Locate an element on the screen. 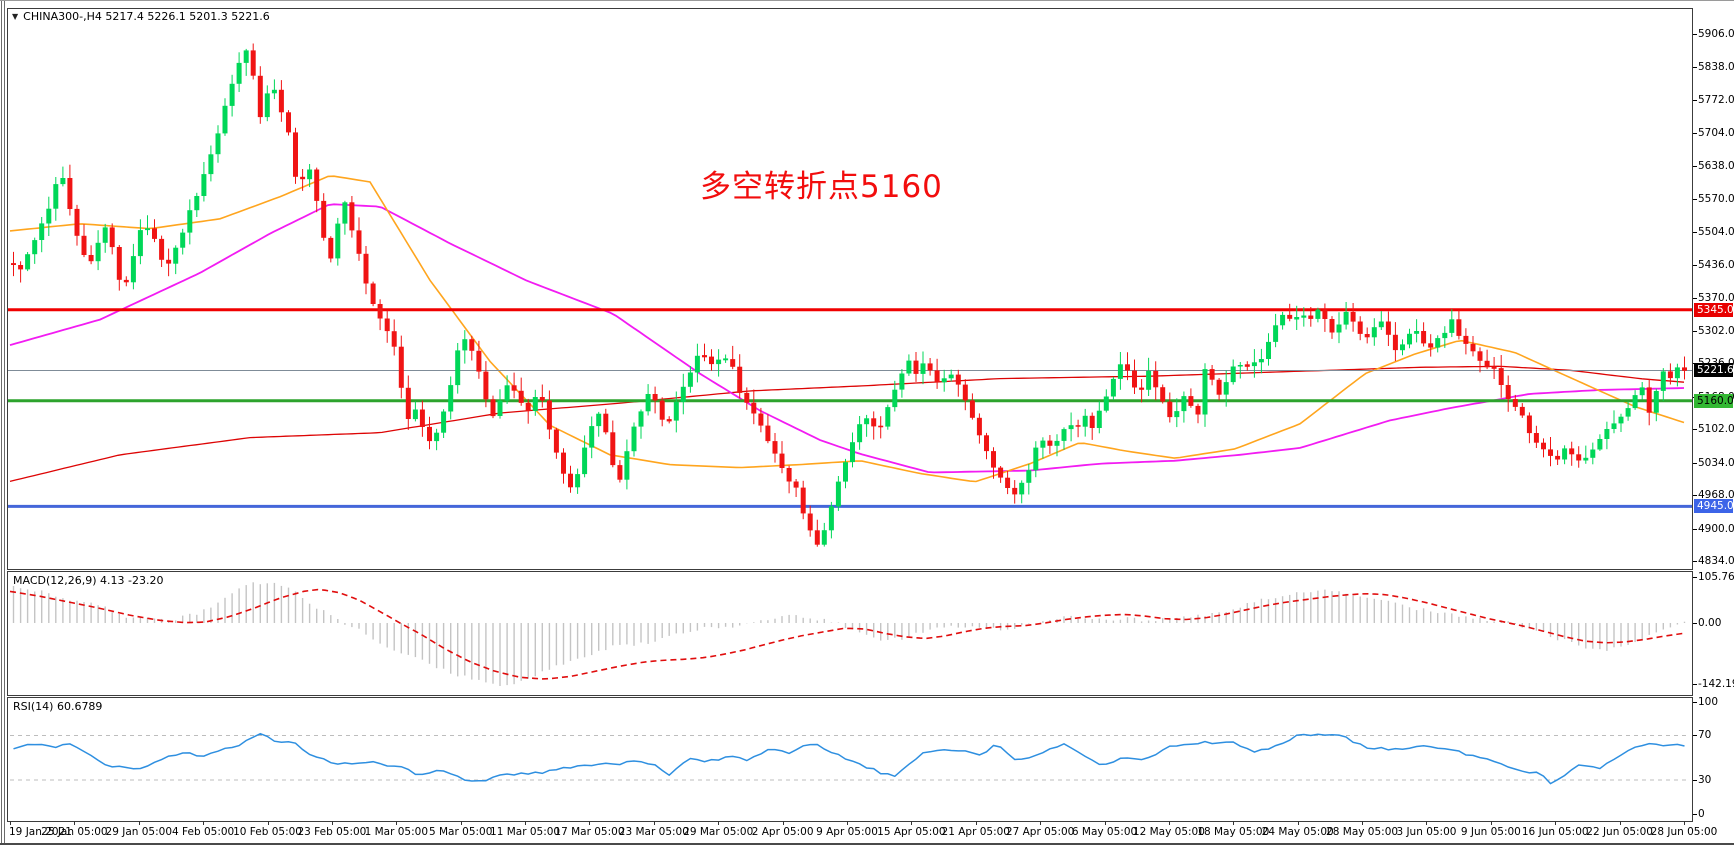 This screenshot has width=1734, height=845. price-tick-5370.0-tick is located at coordinates (1695, 298).